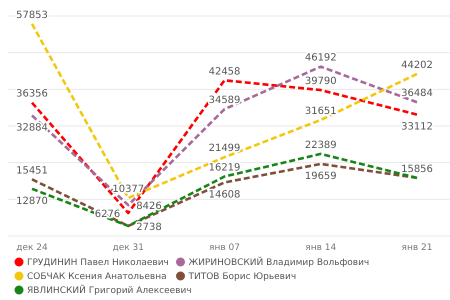 This screenshot has height=300, width=450. Describe the element at coordinates (320, 111) in the screenshot. I see `data-label: 31651` at that location.